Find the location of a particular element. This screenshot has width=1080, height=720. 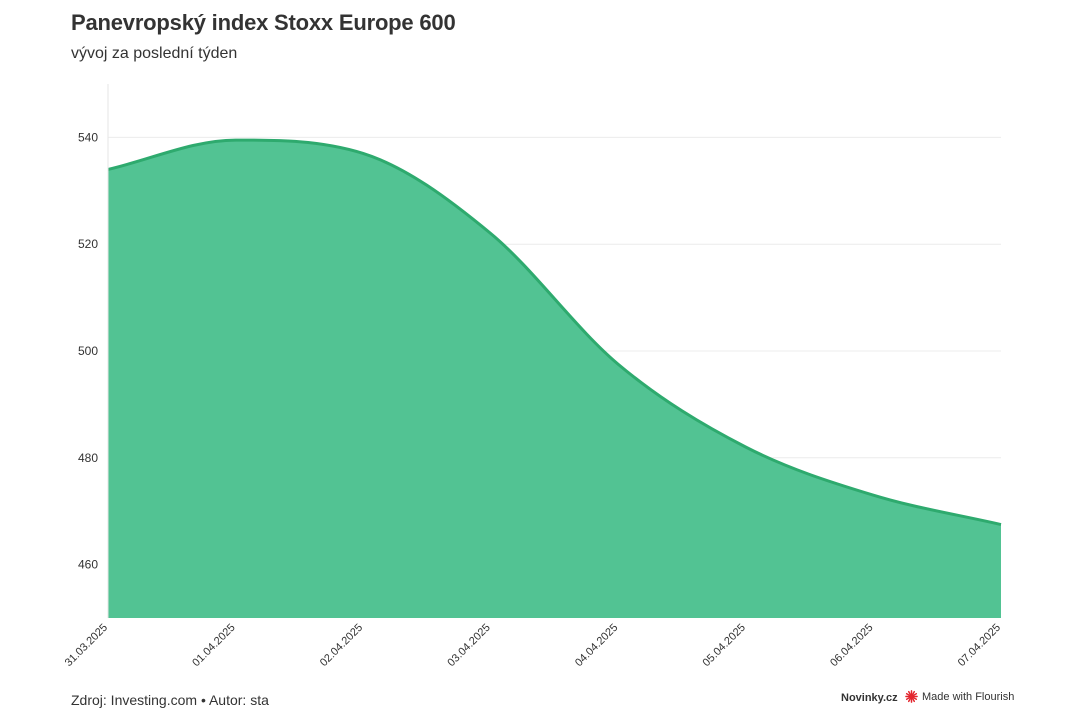

flourish-credit: Made with Flourish is located at coordinates (959, 696).